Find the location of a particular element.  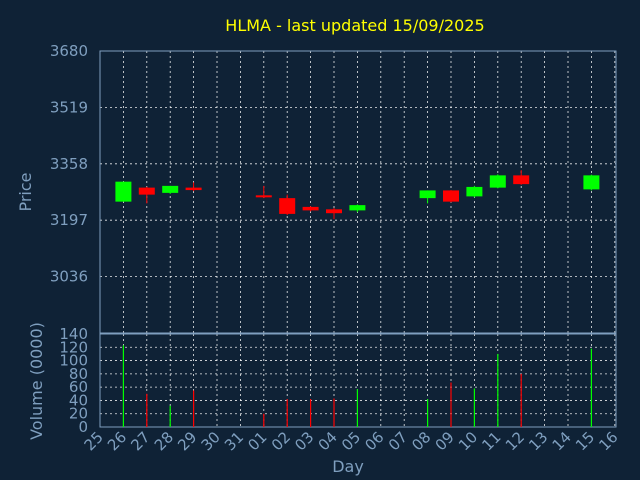

volume-tick-label: 20 is located at coordinates (78, 414).